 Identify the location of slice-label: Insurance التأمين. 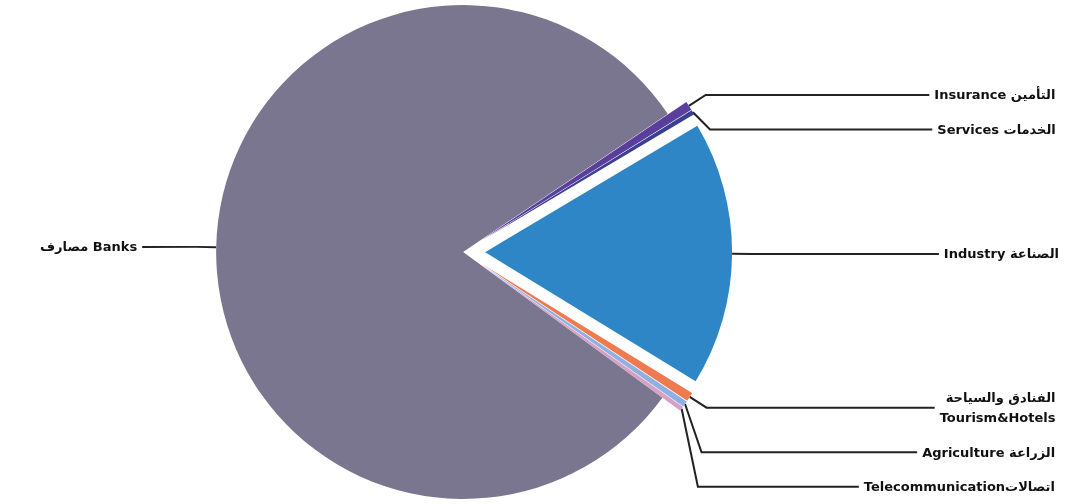
(995, 94).